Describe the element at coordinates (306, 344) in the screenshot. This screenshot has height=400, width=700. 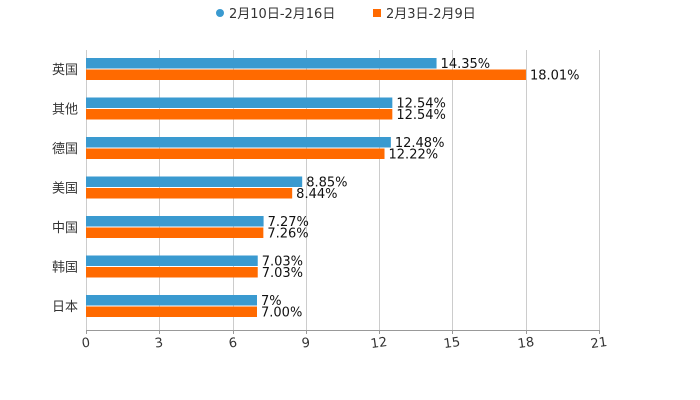
I see `x-tick-label: 9` at that location.